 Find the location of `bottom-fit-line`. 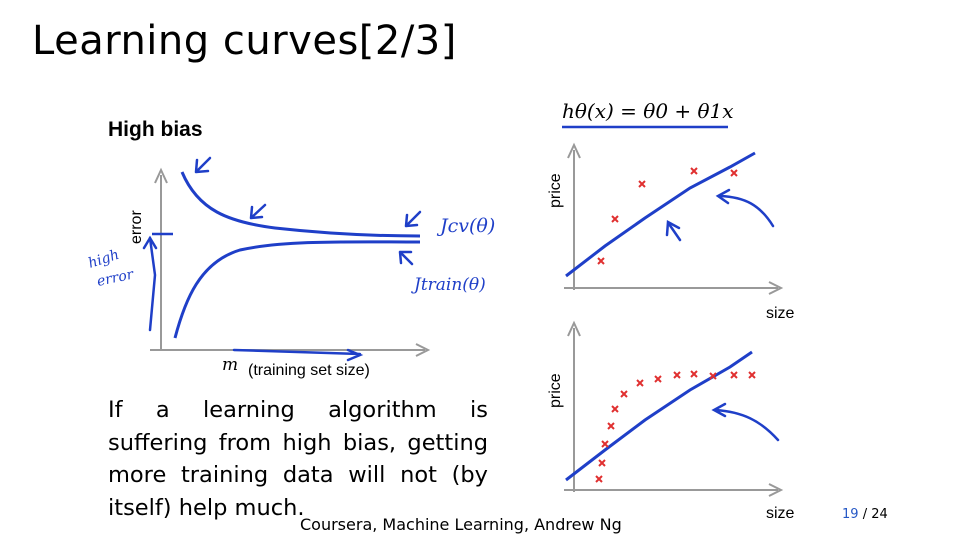

bottom-fit-line is located at coordinates (659, 416).